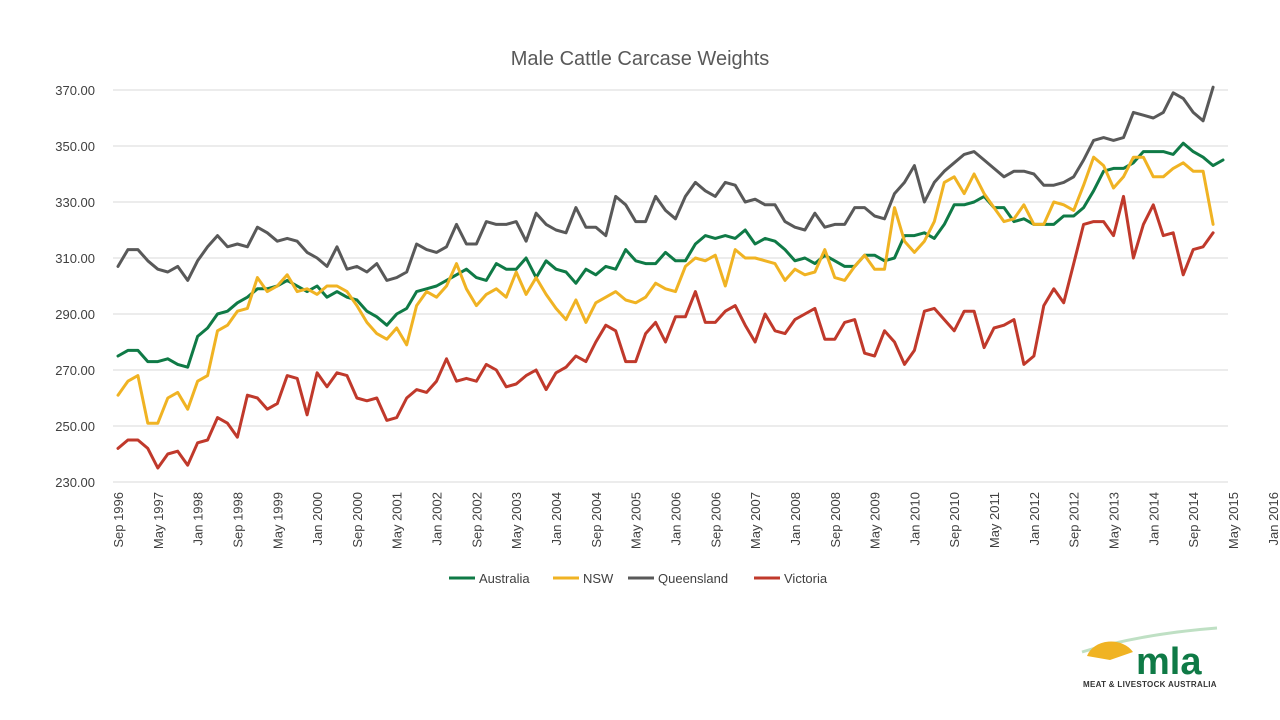  Describe the element at coordinates (755, 520) in the screenshot. I see `x-tick-label: May 2007` at that location.